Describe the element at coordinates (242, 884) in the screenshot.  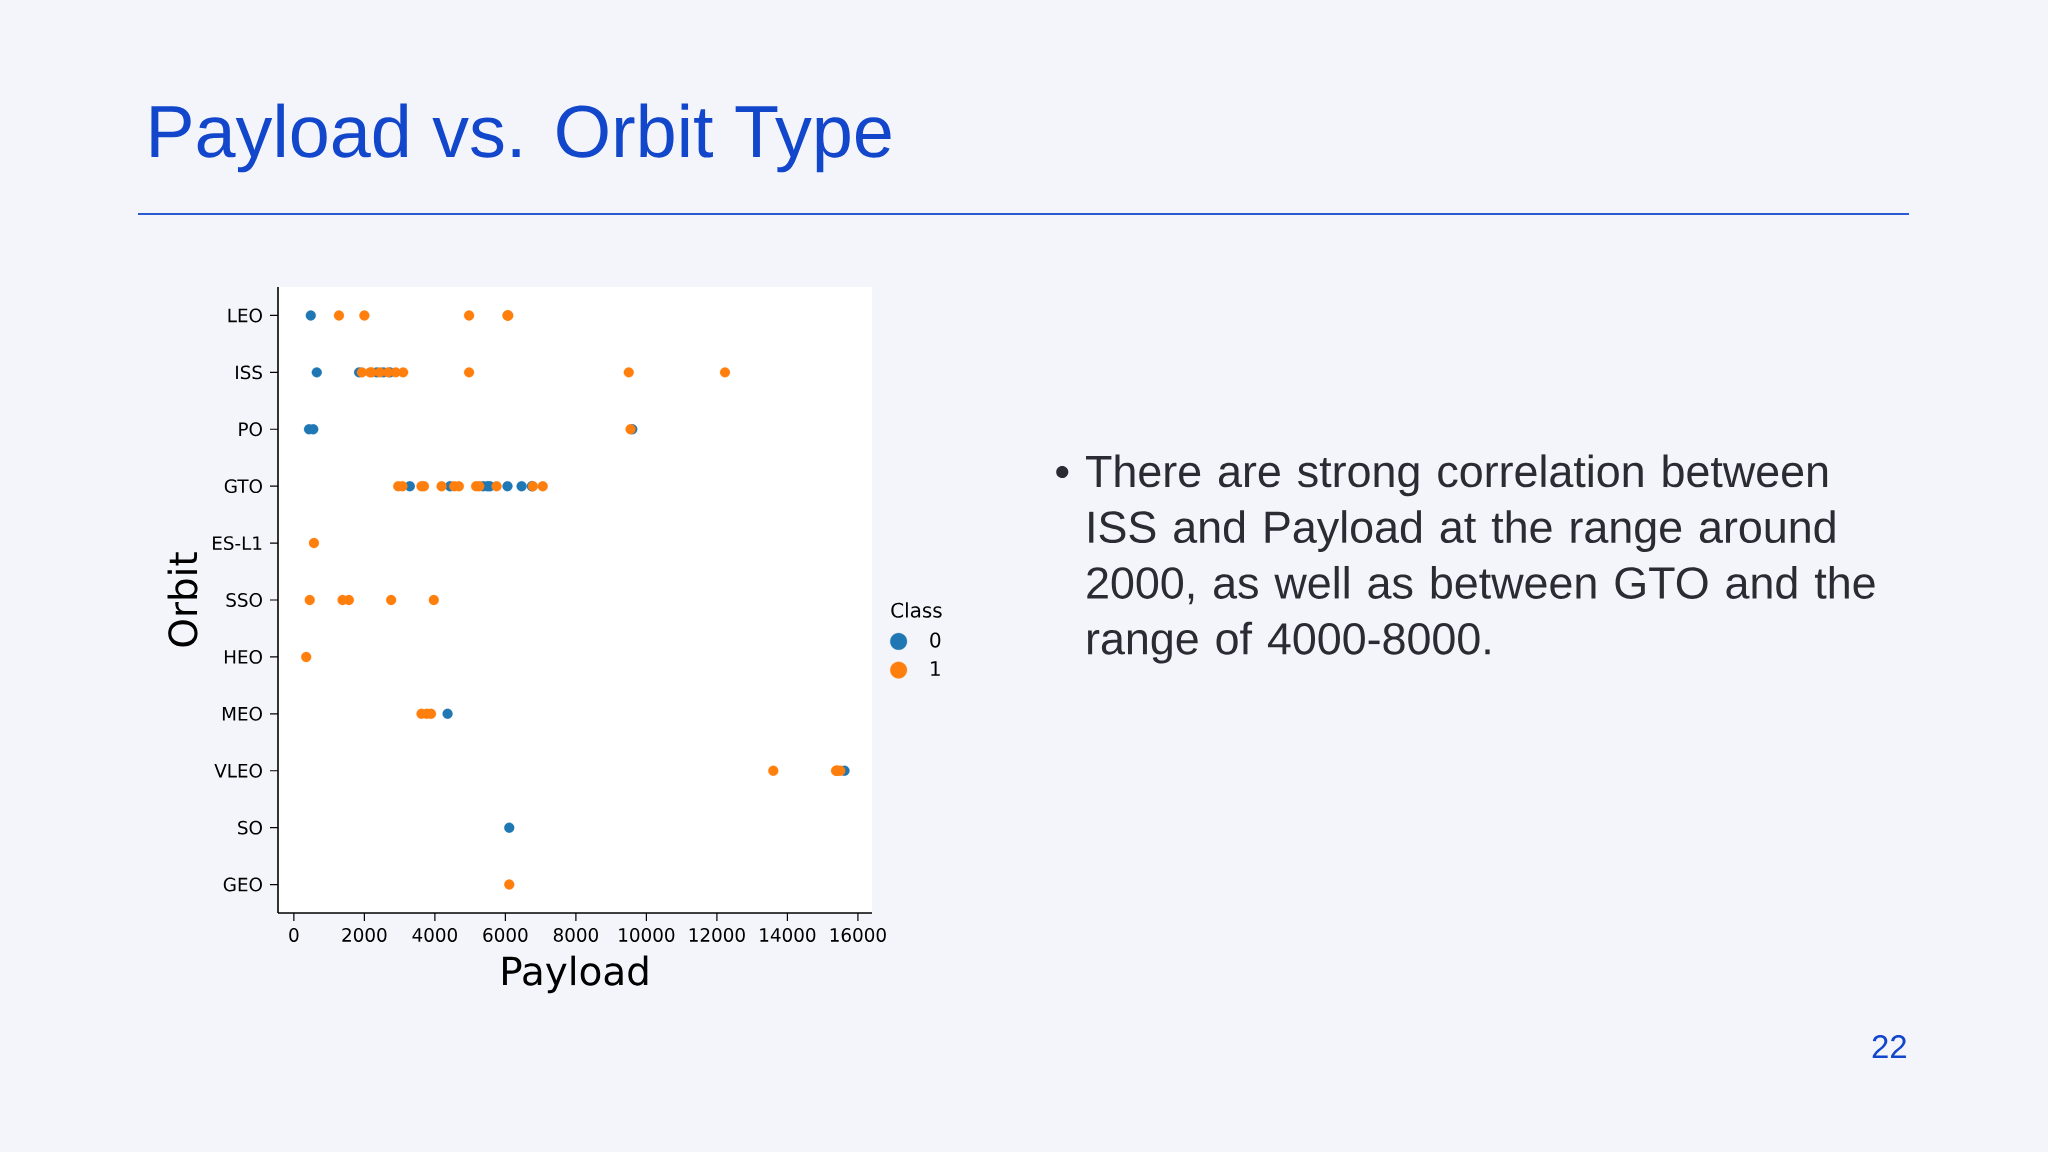
I see `y-tick-label: GEO` at that location.